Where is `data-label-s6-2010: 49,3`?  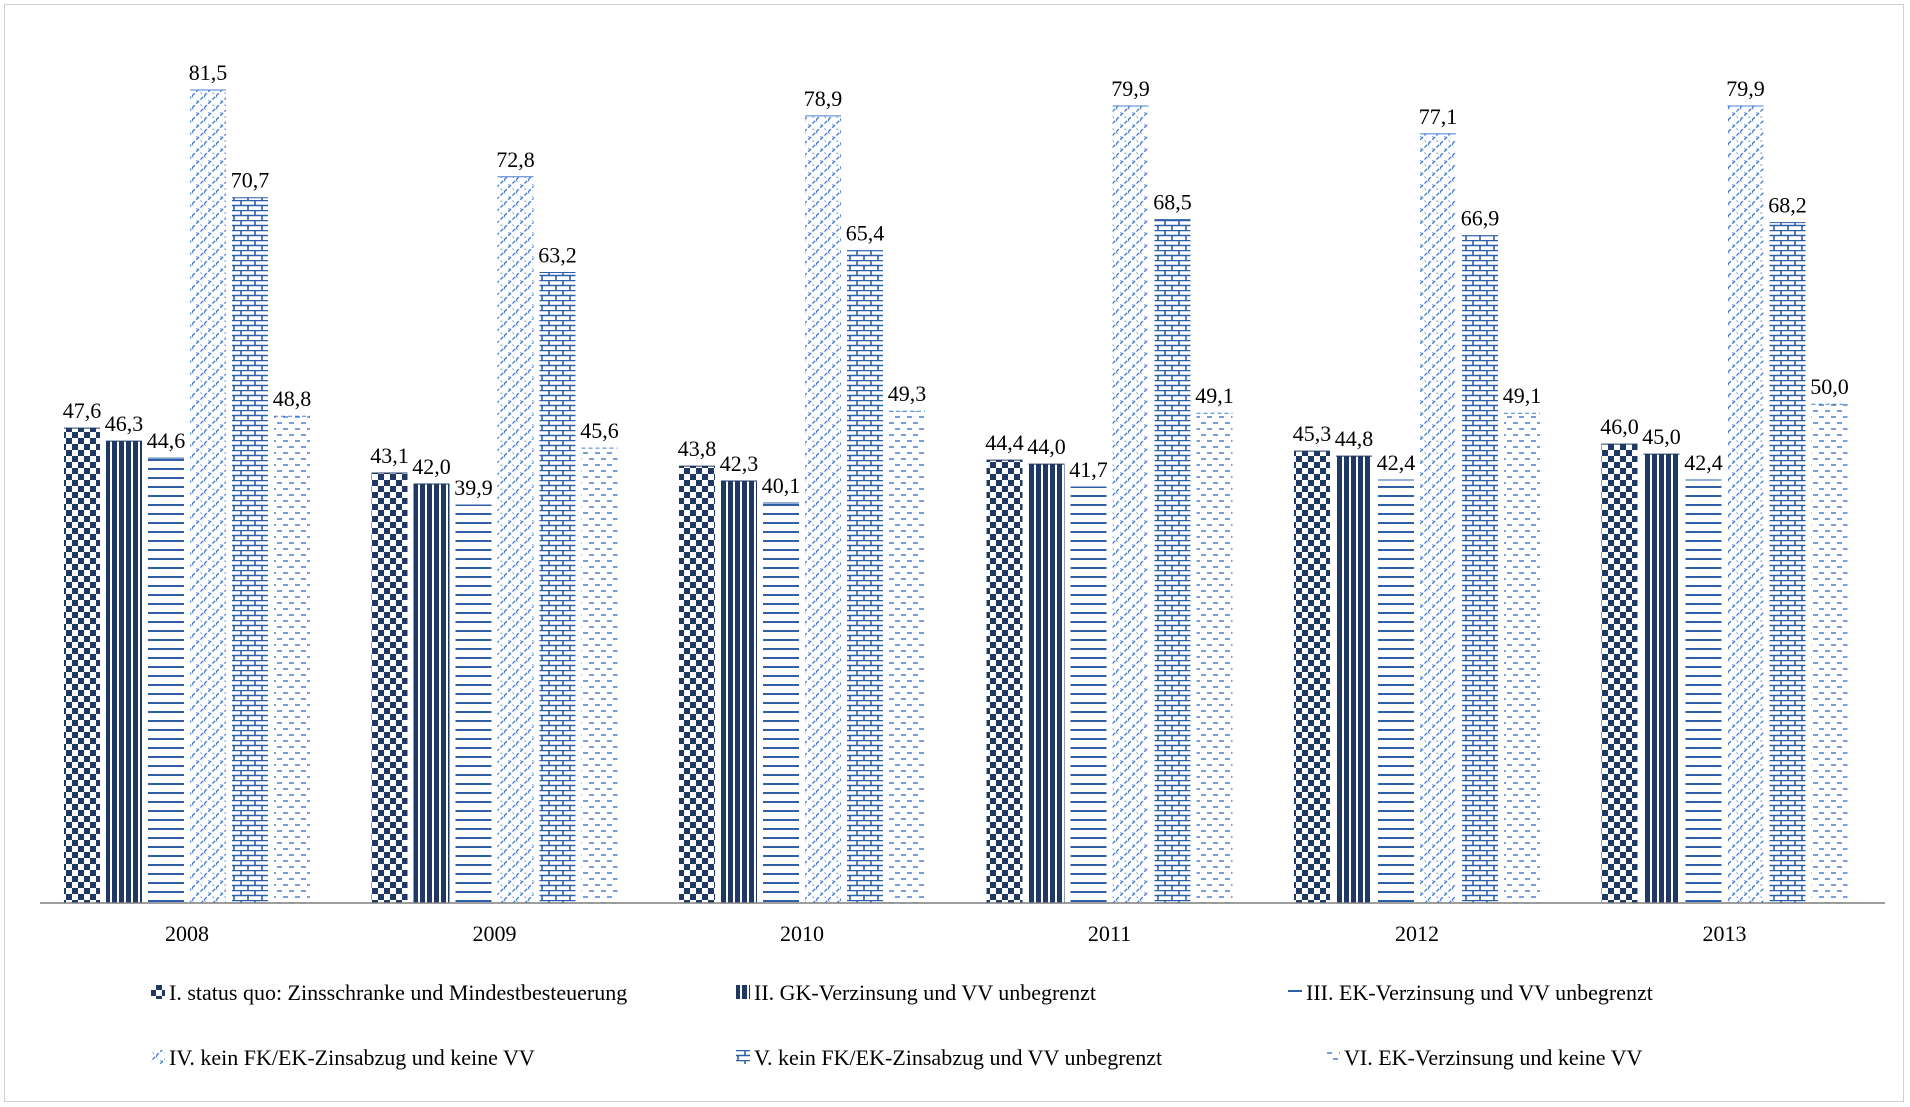
data-label-s6-2010: 49,3 is located at coordinates (907, 393).